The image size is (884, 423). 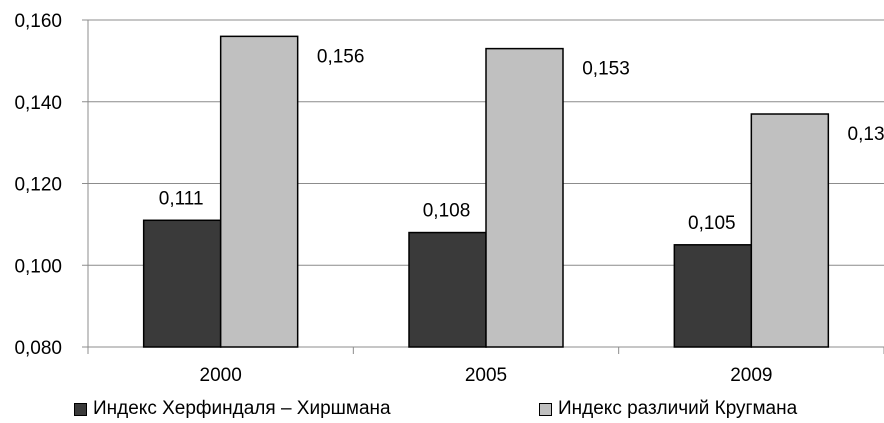 What do you see at coordinates (221, 375) in the screenshot?
I see `x-tick-label: 2000` at bounding box center [221, 375].